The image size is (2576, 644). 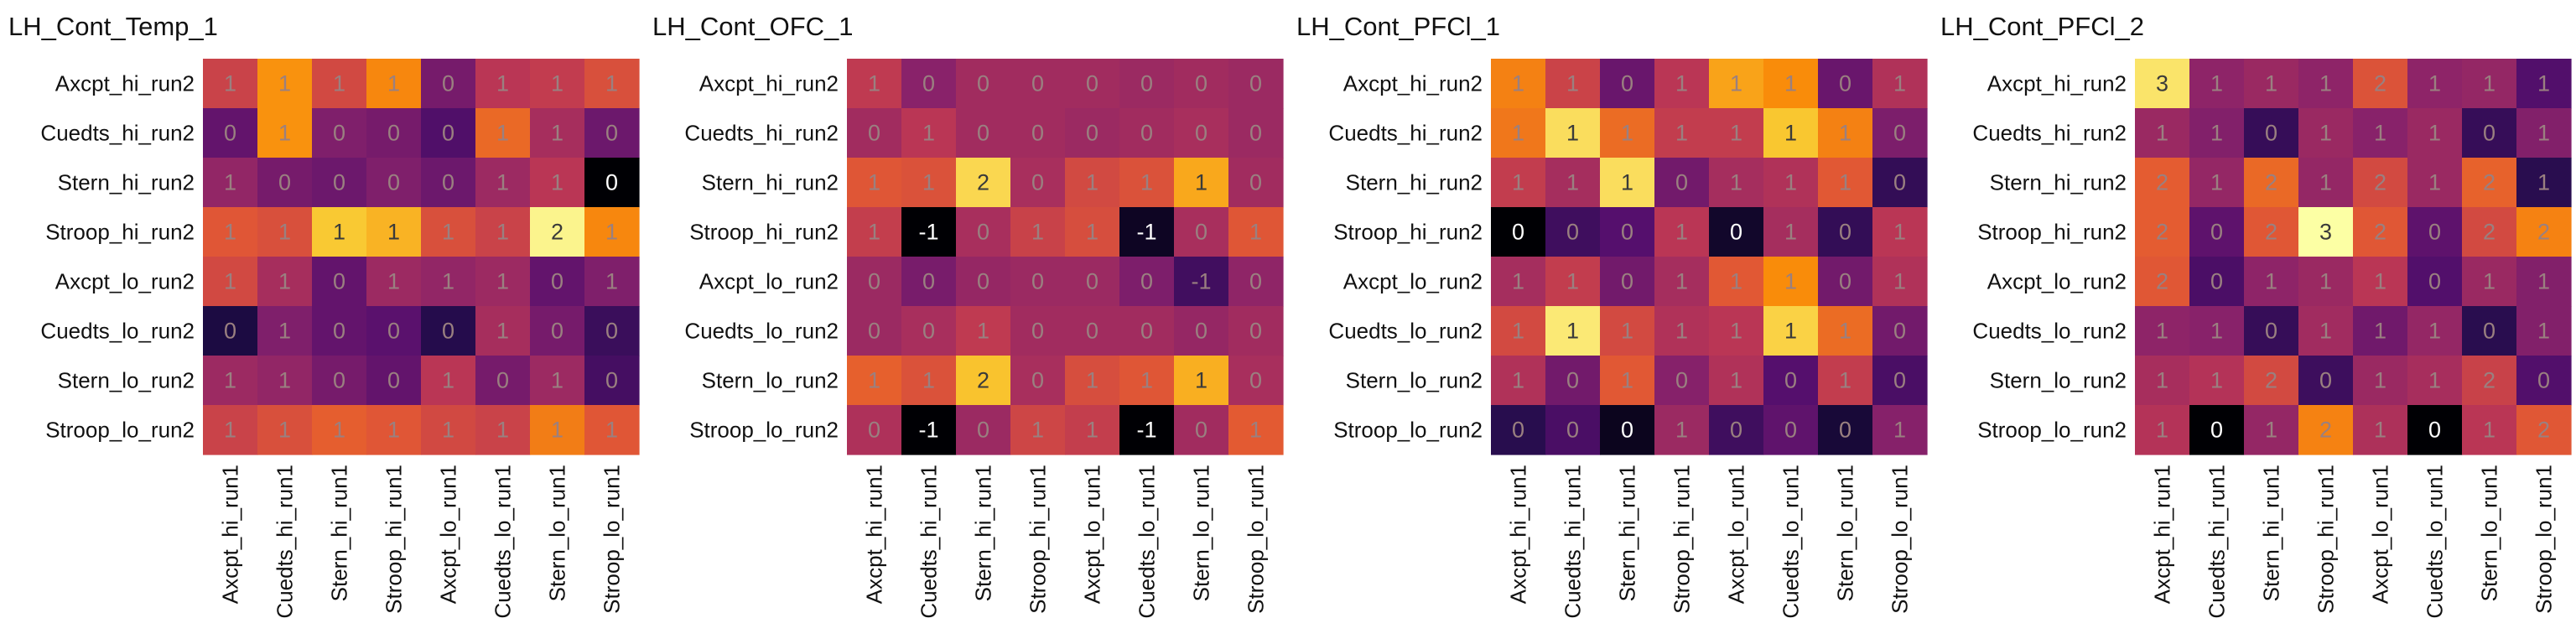 I want to click on column-label: Cuedts_lo_run1, so click(x=503, y=542).